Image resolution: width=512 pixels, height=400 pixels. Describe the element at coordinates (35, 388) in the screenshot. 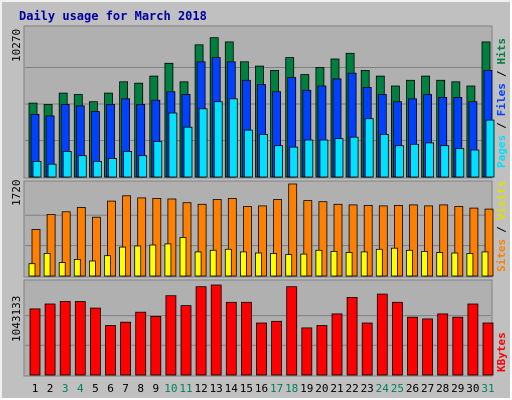

I see `x-tick-label: 1` at that location.